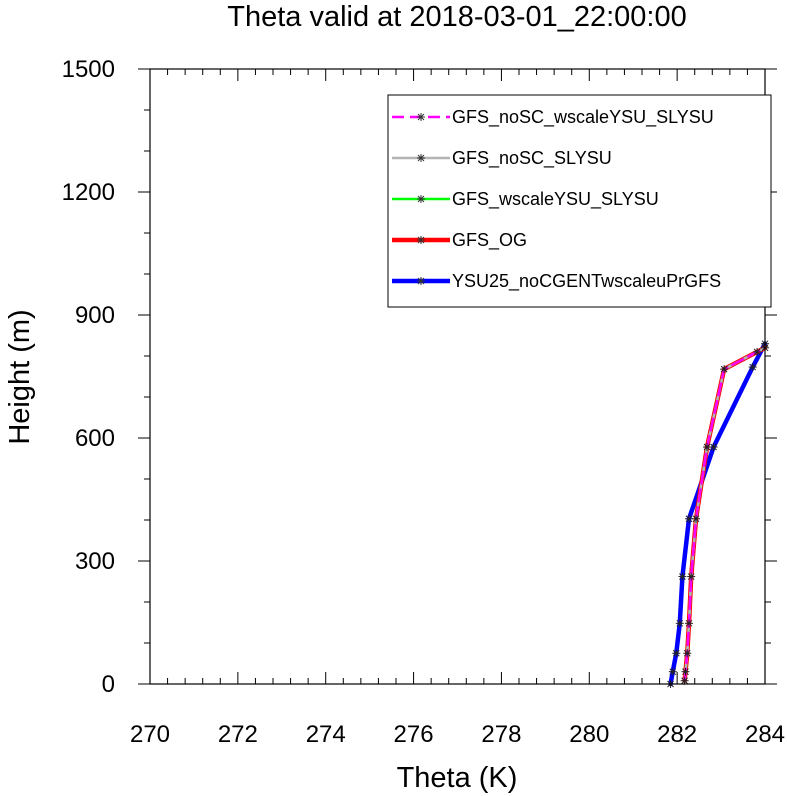 This screenshot has width=787, height=796. Describe the element at coordinates (95, 315) in the screenshot. I see `y-tick-label: 900` at that location.